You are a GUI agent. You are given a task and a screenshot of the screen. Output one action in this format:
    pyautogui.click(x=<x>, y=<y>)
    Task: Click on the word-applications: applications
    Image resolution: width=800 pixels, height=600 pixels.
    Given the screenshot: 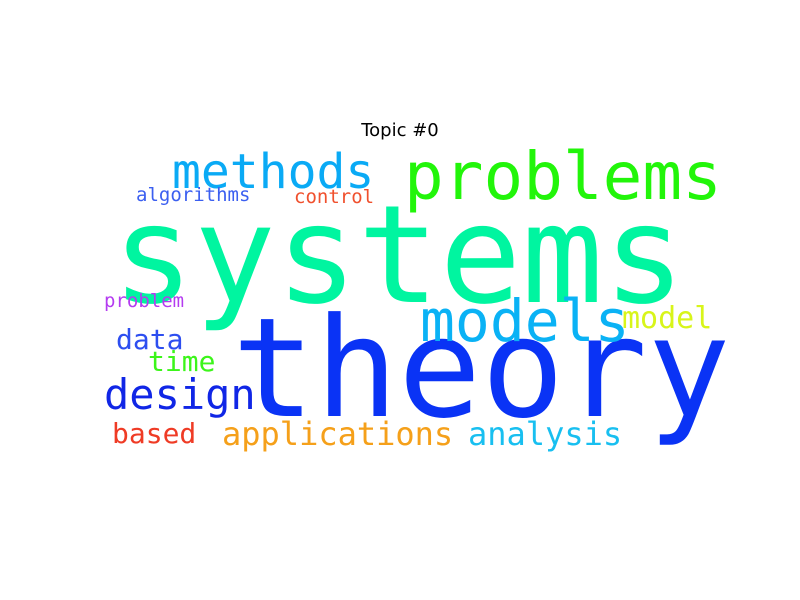 What is the action you would take?
    pyautogui.click(x=338, y=434)
    